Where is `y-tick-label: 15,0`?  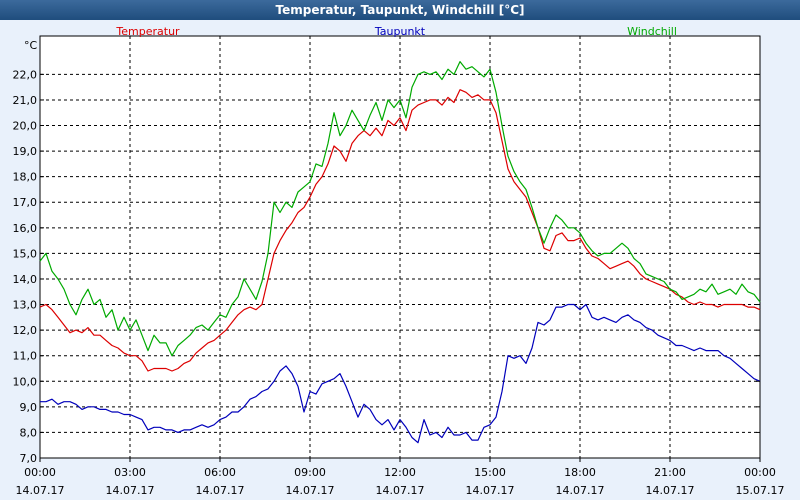 y-tick-label: 15,0 is located at coordinates (25, 253).